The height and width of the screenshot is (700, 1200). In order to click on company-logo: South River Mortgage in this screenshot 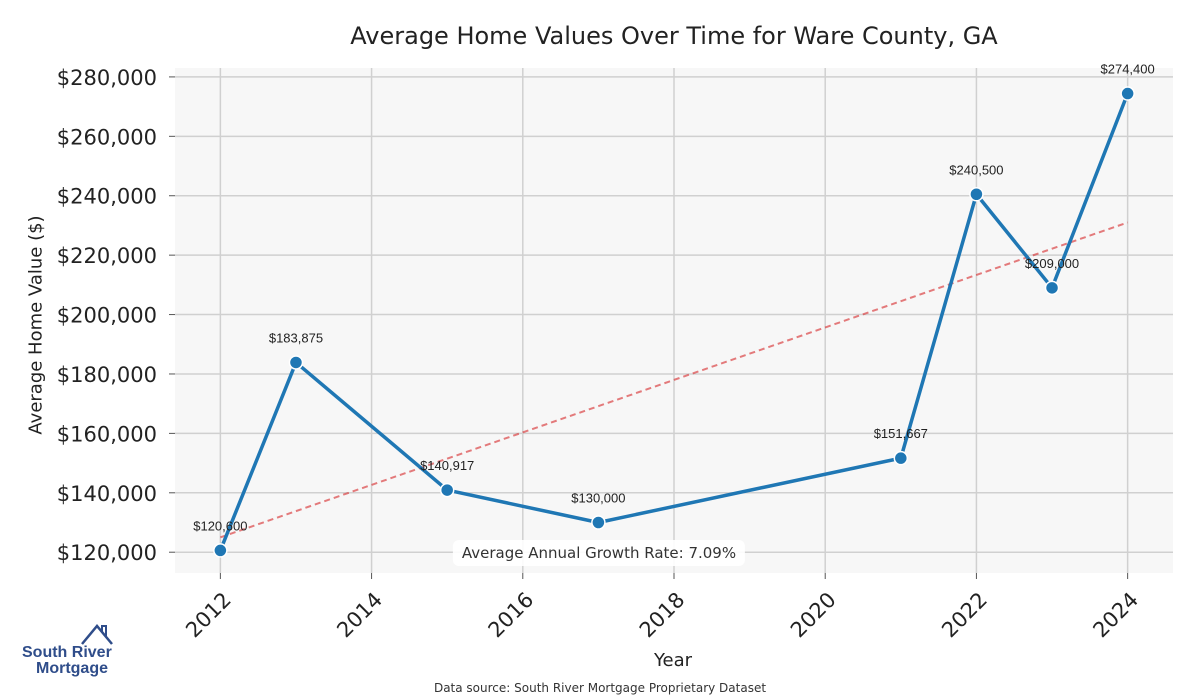, I will do `click(72, 650)`.